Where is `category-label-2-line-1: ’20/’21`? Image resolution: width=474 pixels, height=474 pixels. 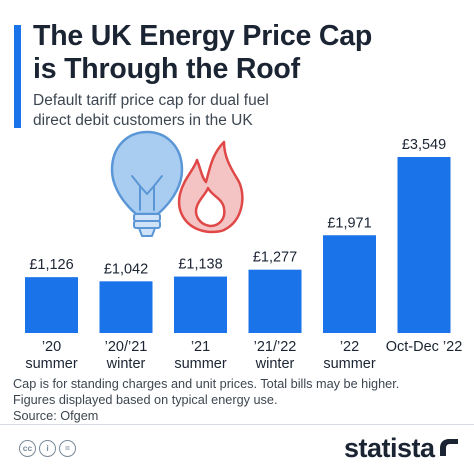 category-label-2-line-1: ’20/’21 is located at coordinates (126, 347).